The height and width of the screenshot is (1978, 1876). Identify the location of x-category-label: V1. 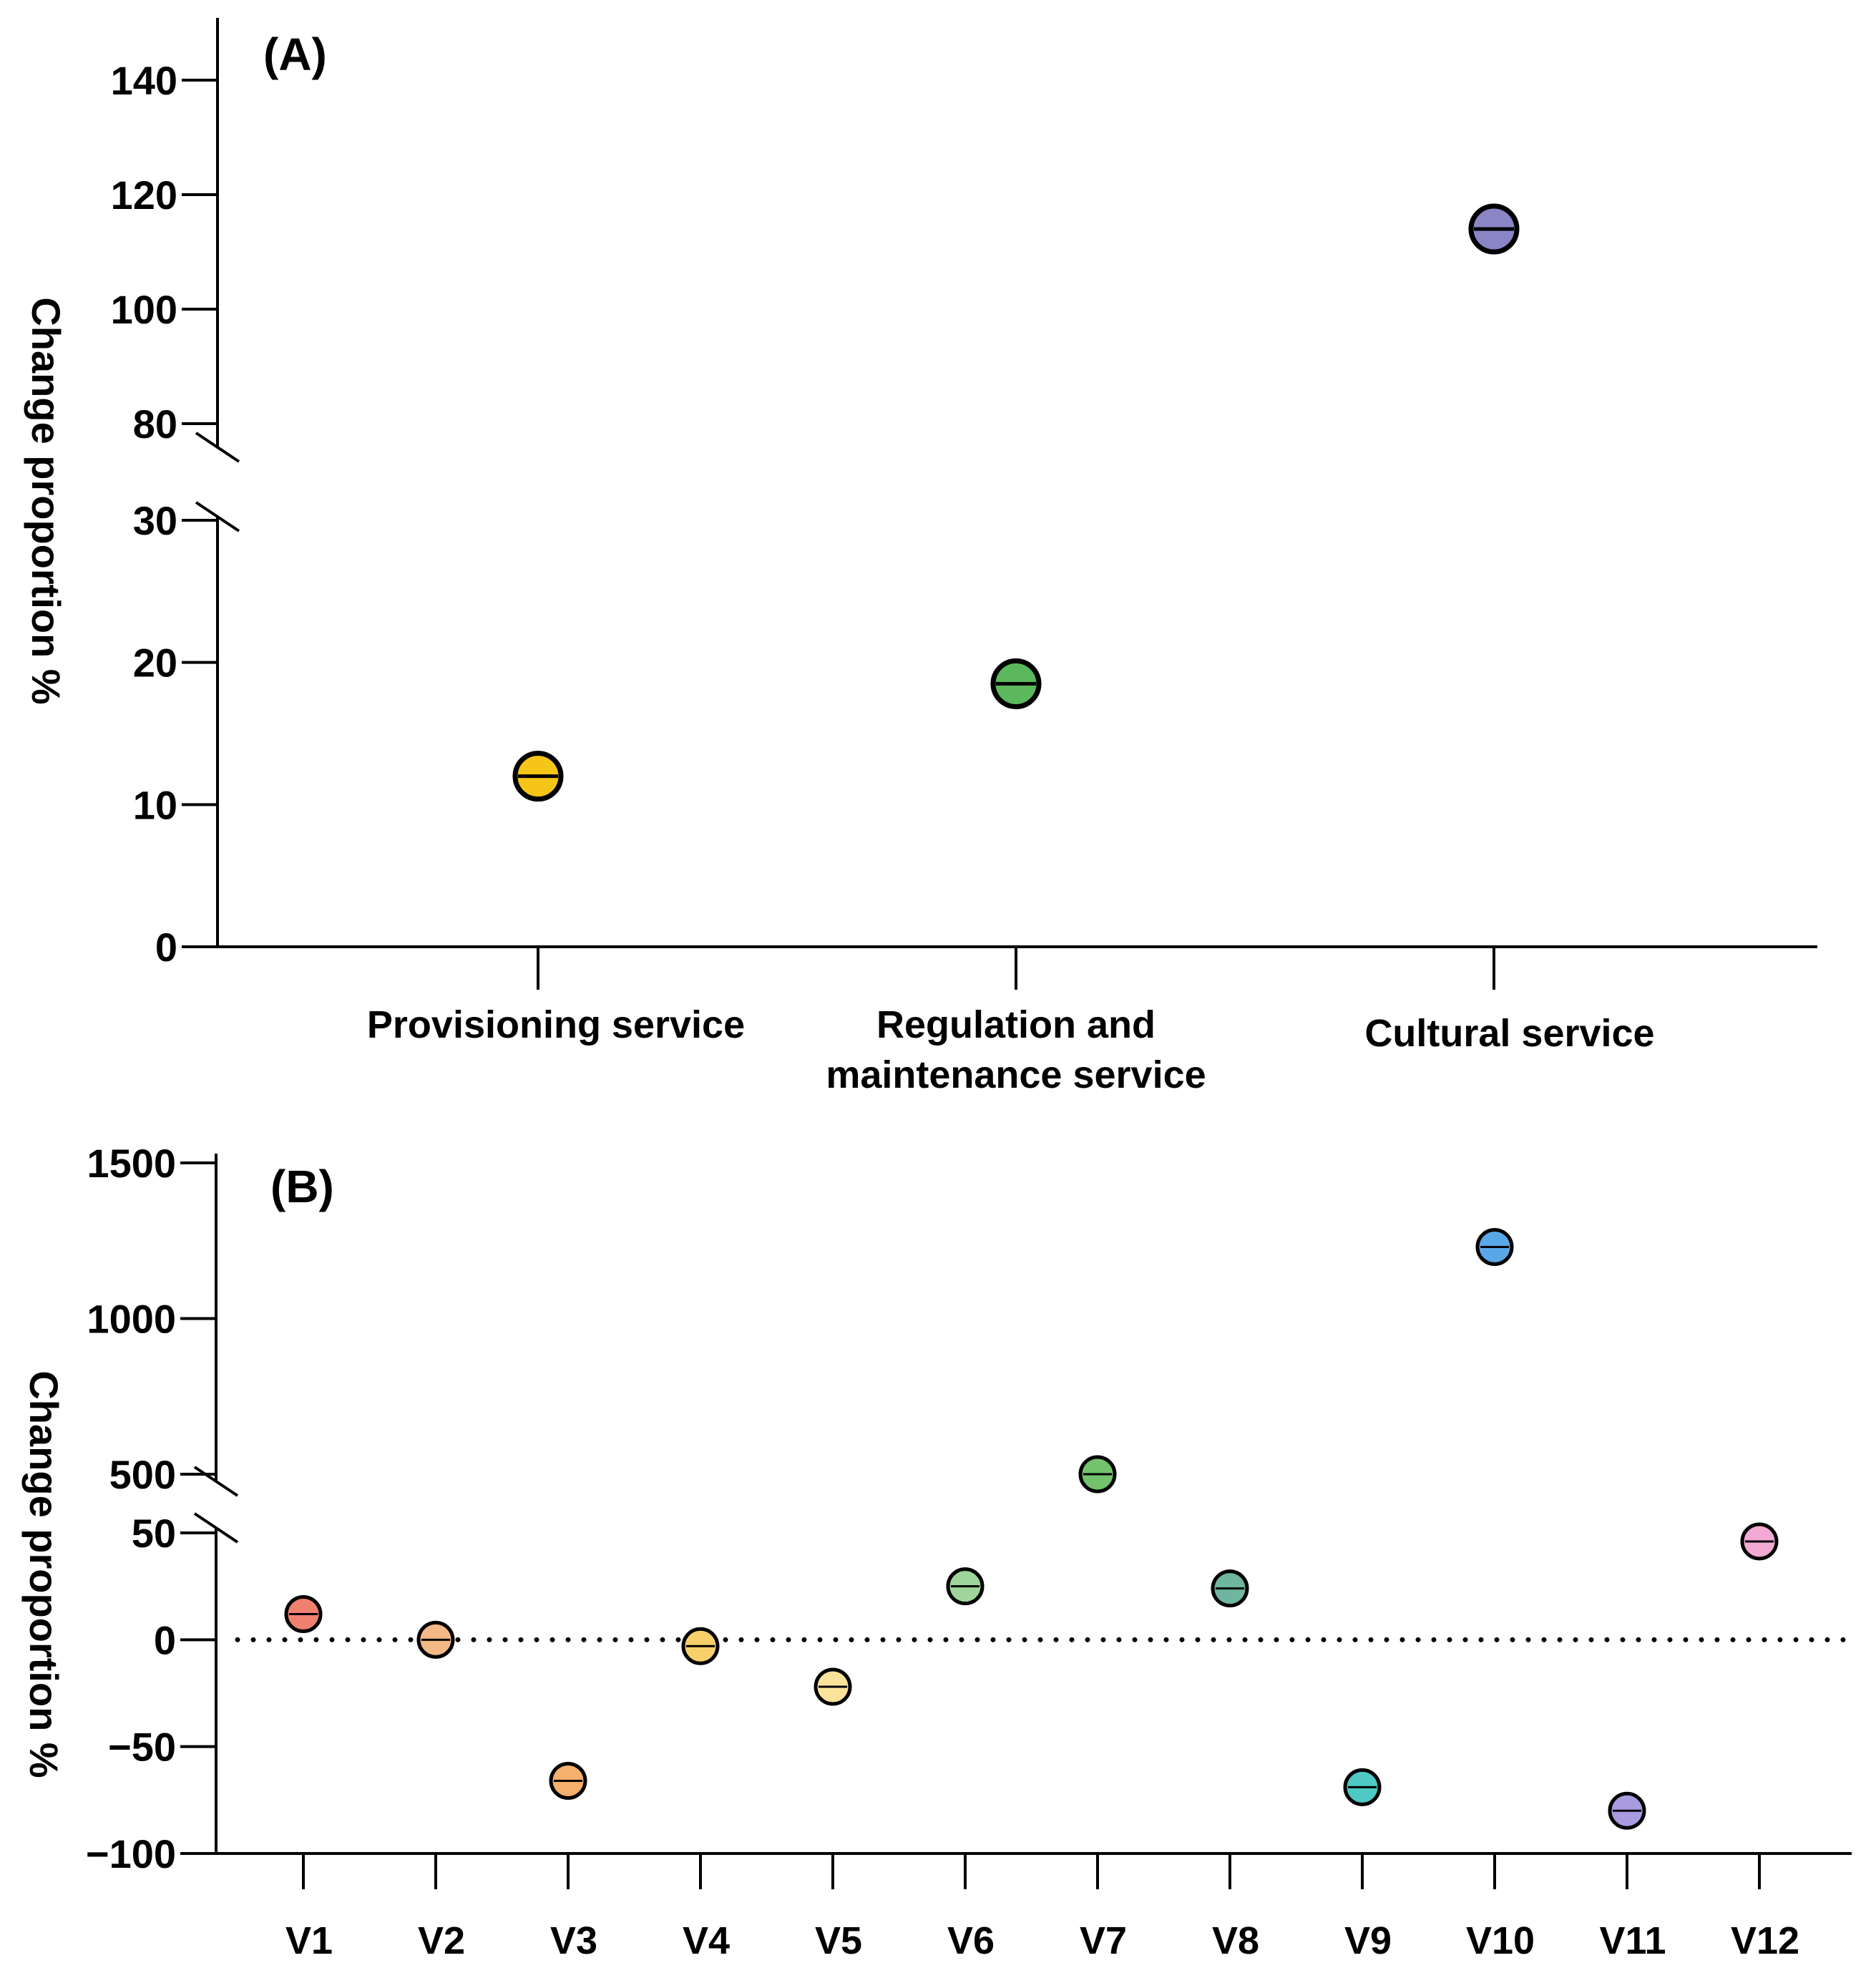
(309, 1940).